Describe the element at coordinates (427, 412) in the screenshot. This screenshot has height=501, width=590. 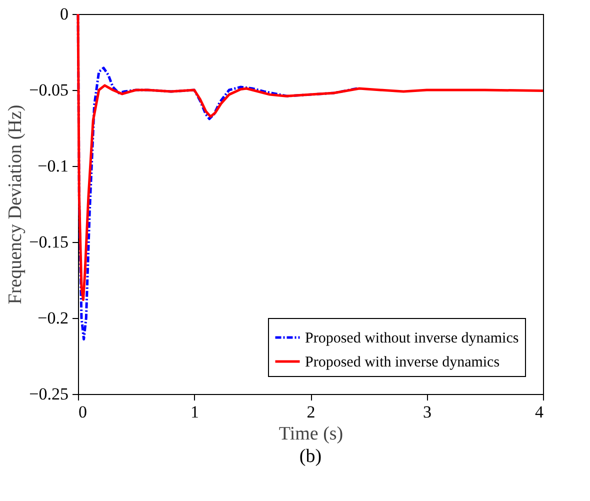
I see `x-tick-label: 3` at that location.